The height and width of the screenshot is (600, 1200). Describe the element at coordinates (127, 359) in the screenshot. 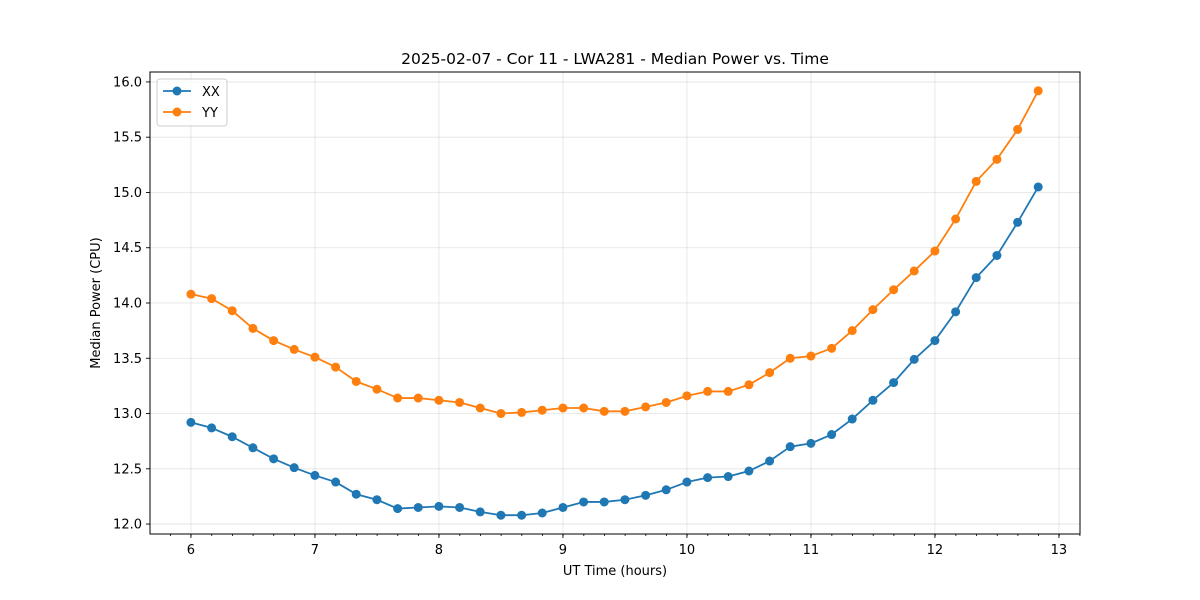

I see `y-tick-label: 13.5` at that location.